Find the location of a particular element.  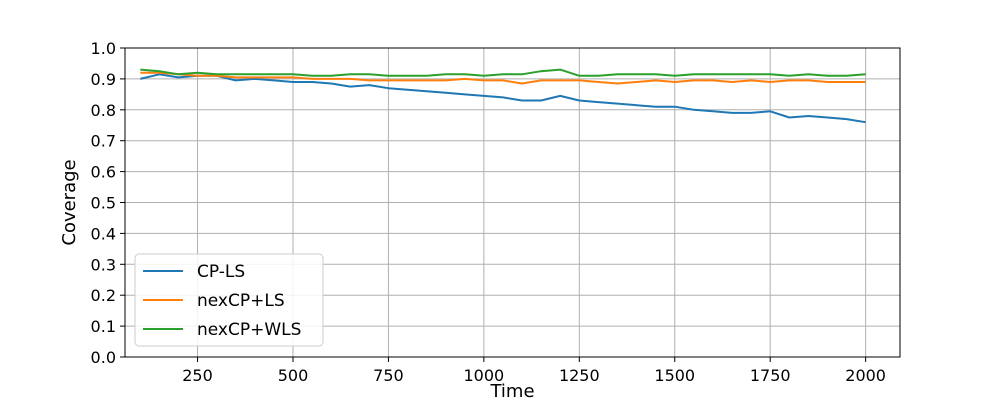

series-line-nexcp-wls is located at coordinates (503, 72).